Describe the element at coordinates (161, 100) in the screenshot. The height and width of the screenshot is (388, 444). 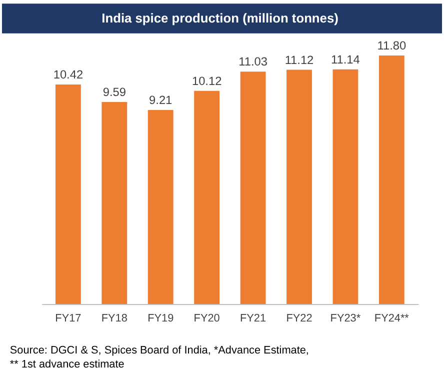
I see `data-label: 9.21` at that location.